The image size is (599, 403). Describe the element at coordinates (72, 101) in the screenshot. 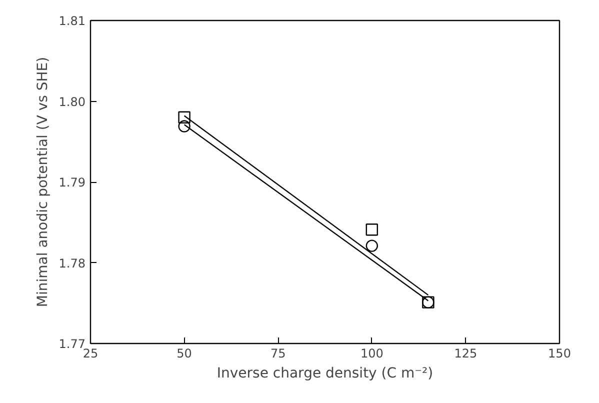

I see `y-tick-label: 1.80` at that location.